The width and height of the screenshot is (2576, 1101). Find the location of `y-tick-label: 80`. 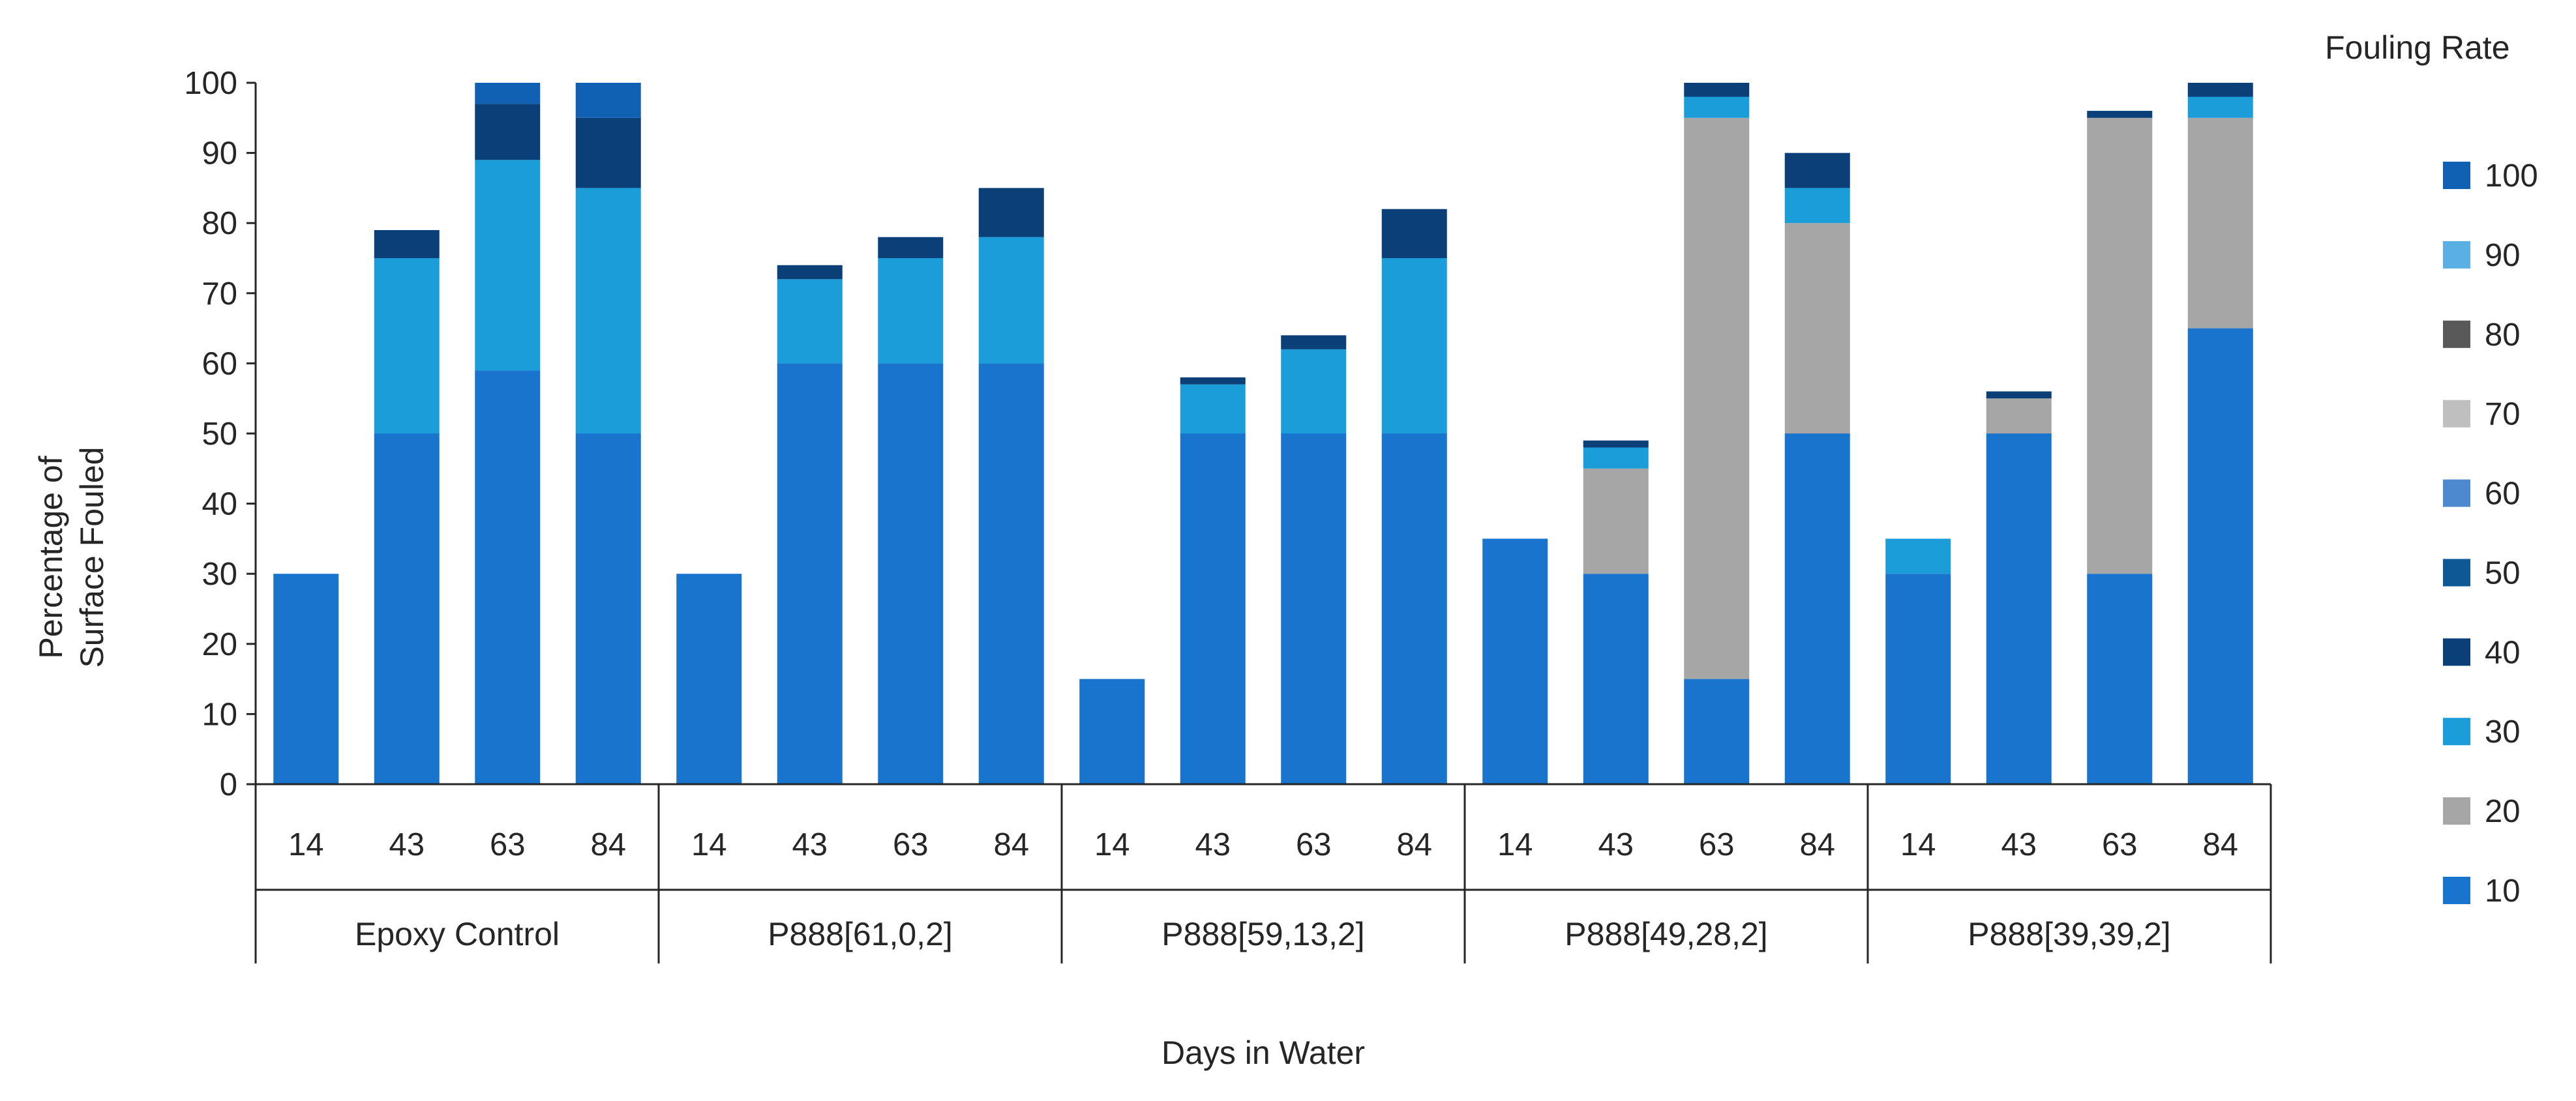

y-tick-label: 80 is located at coordinates (219, 223).